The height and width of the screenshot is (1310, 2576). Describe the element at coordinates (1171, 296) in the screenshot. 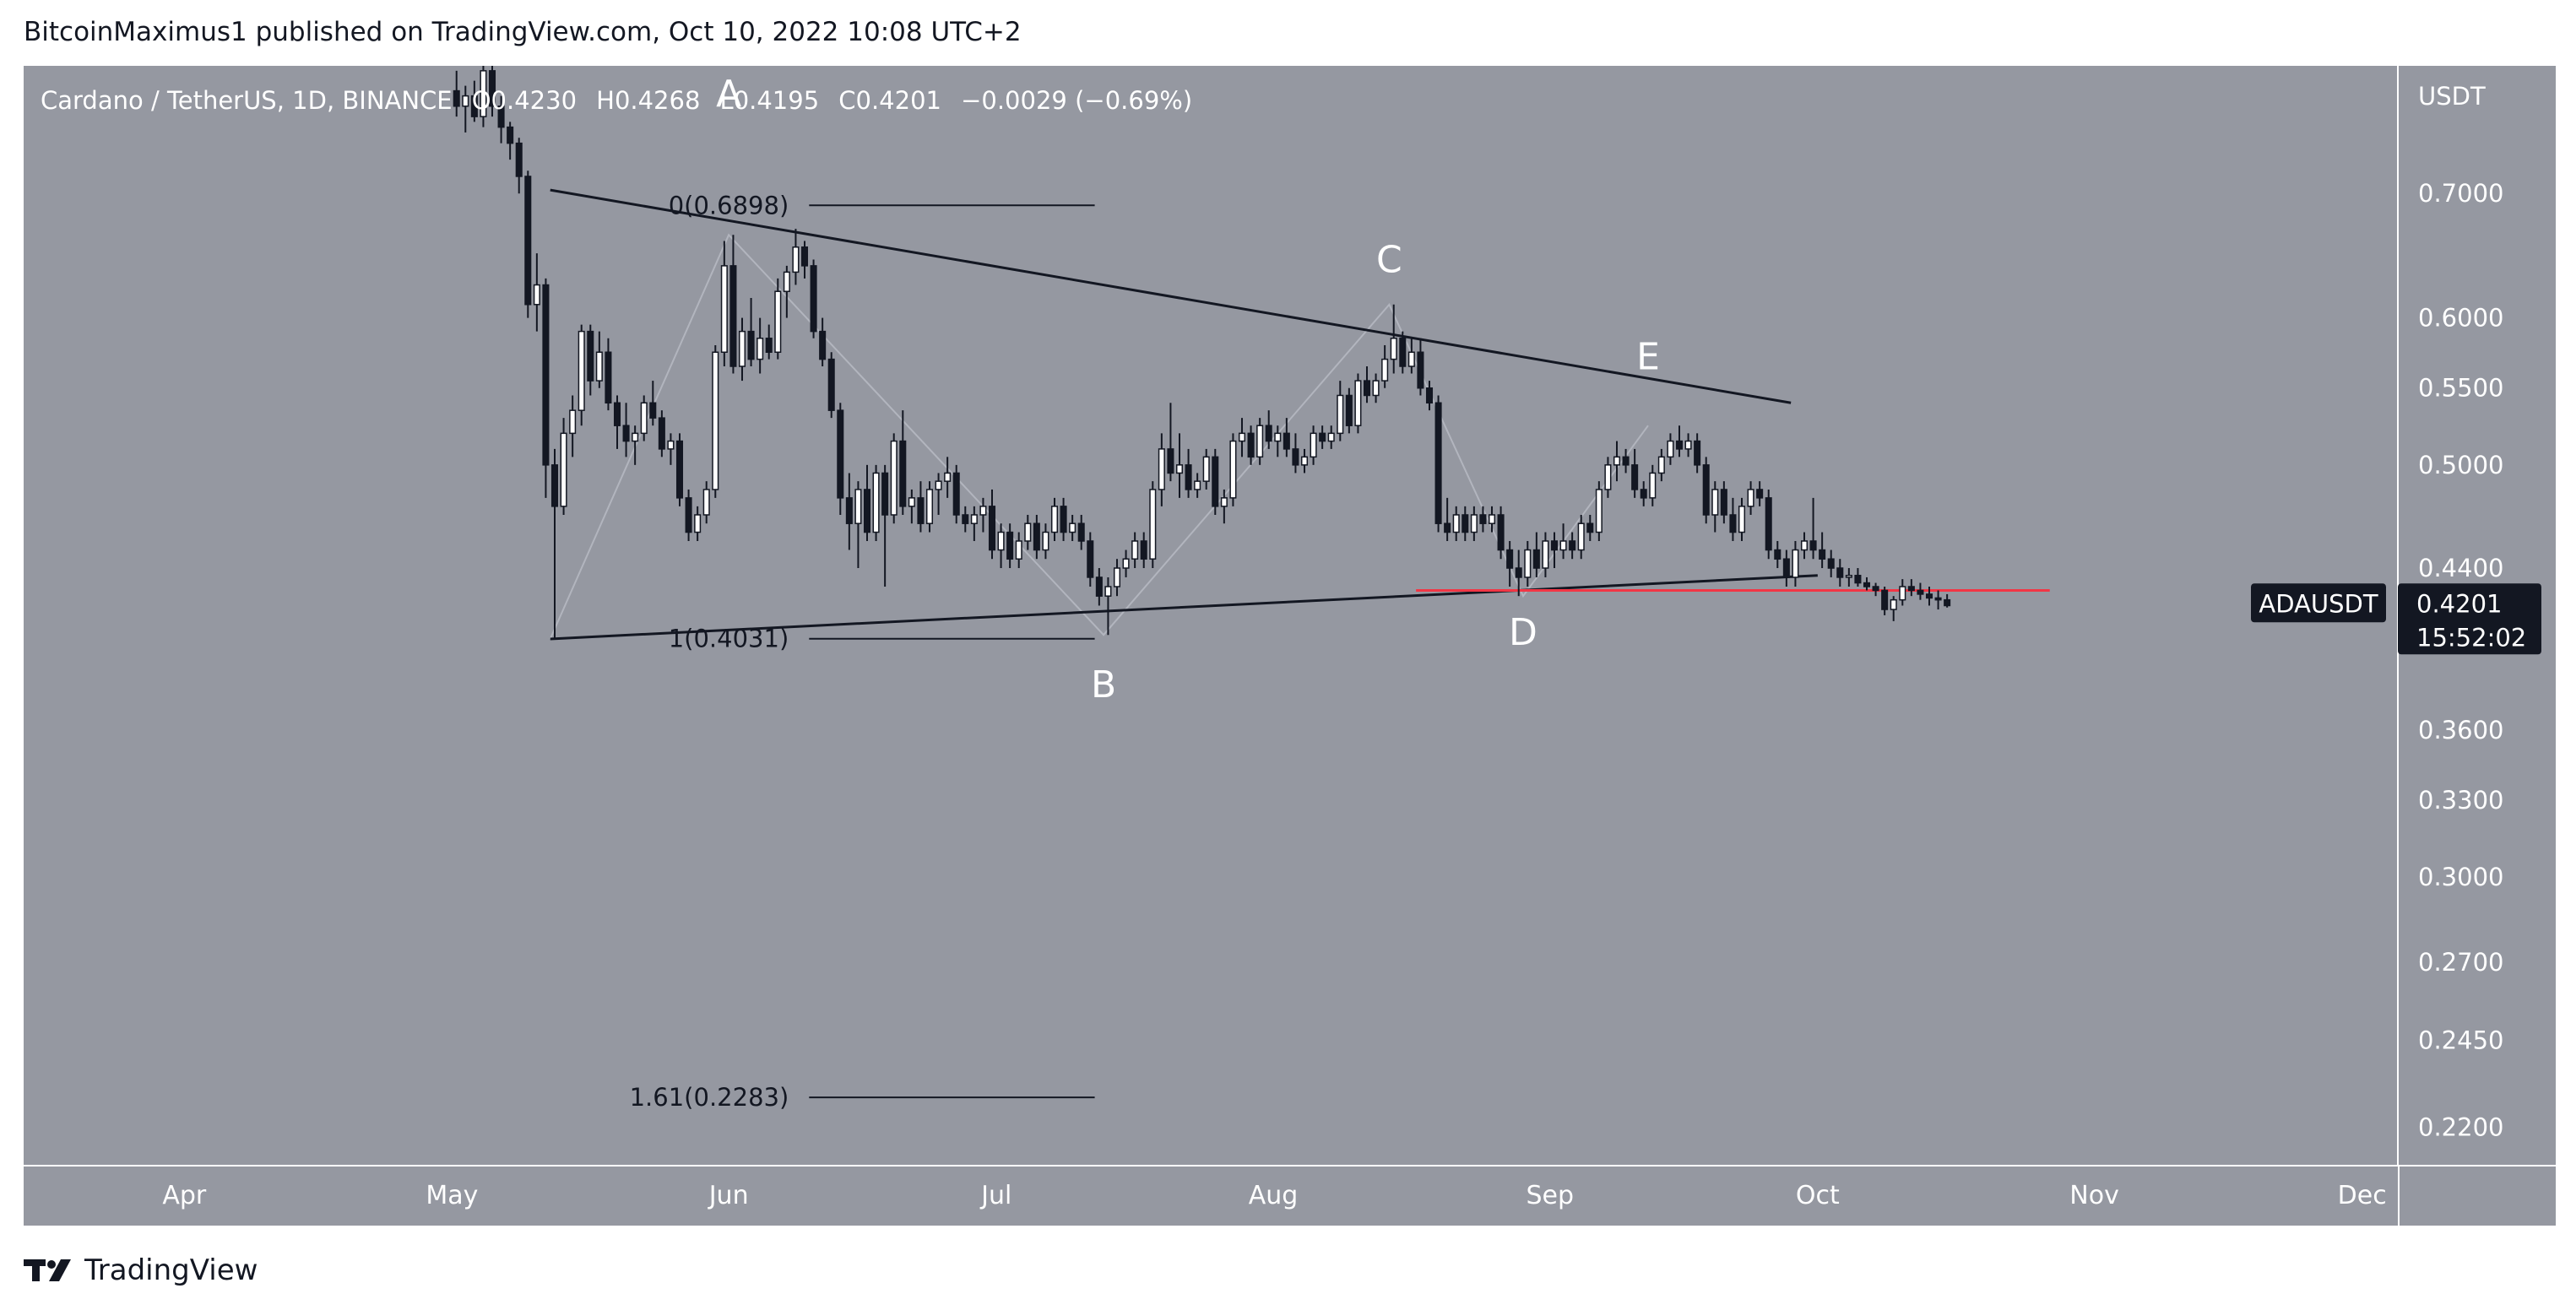

I see `triangle-upper-line` at that location.